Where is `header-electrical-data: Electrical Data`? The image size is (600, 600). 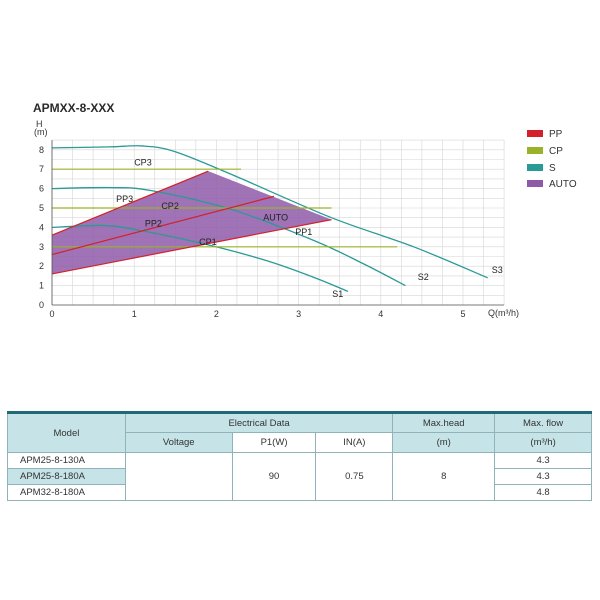 header-electrical-data: Electrical Data is located at coordinates (259, 422).